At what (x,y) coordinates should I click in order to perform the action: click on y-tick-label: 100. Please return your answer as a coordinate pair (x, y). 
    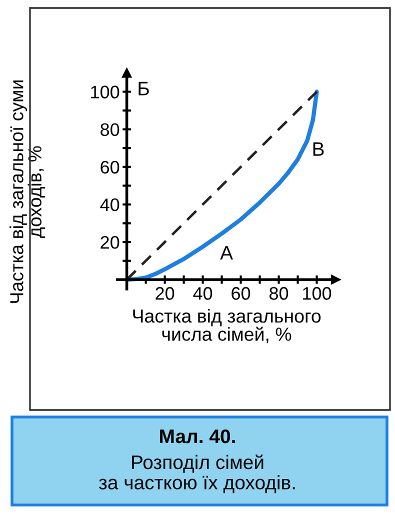
    Looking at the image, I should click on (105, 92).